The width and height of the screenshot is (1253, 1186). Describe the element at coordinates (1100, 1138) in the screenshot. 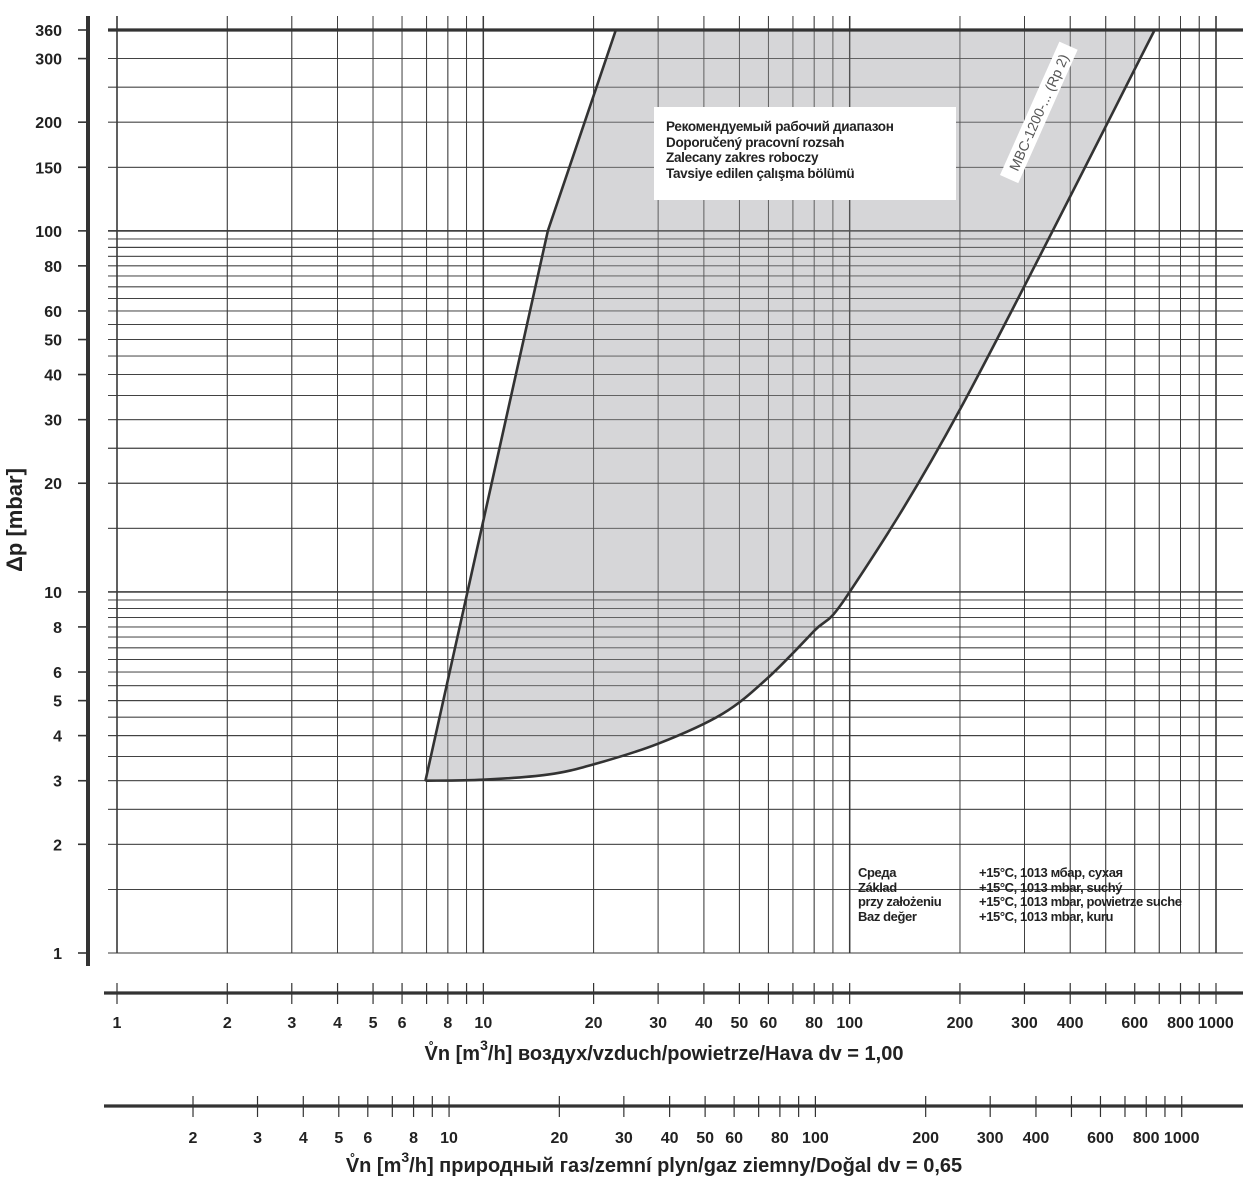

I see `x-tick-label-gas: 600` at that location.